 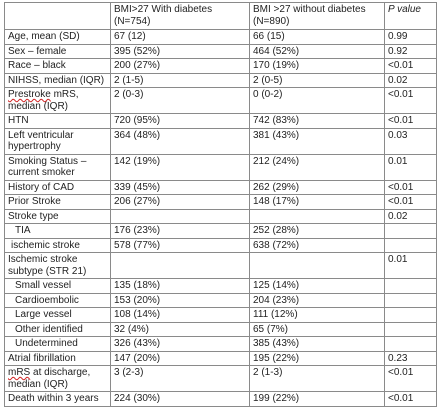 I want to click on table-row: NIHSS, median (IQR) 2 (1-5) 2 (0-5) 0.02, so click(x=220, y=80).